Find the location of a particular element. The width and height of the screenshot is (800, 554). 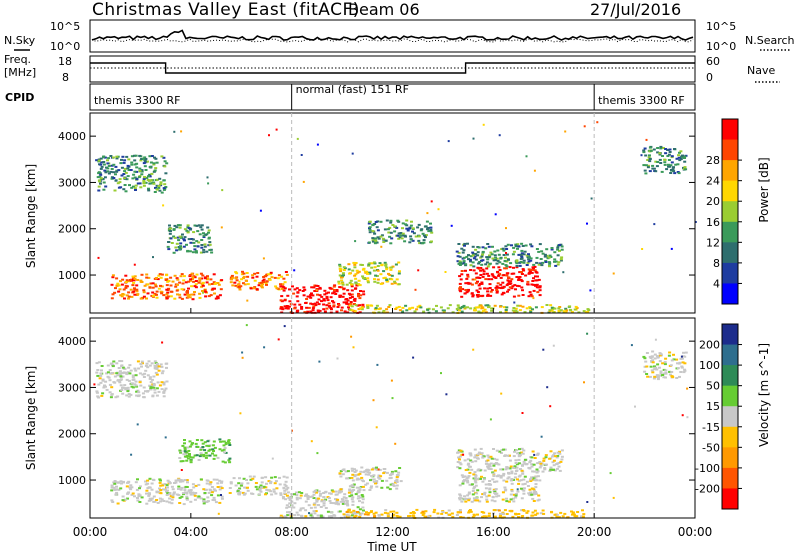

velocity-cbar-label: Velocity [m s^-1] is located at coordinates (764, 395).